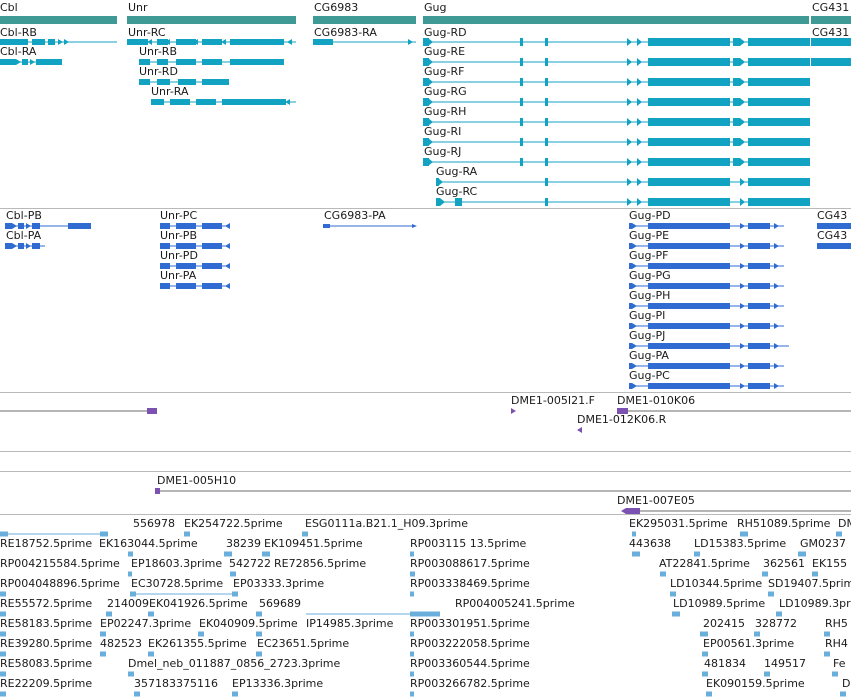  I want to click on transcript-label: Gug-RI, so click(443, 131).